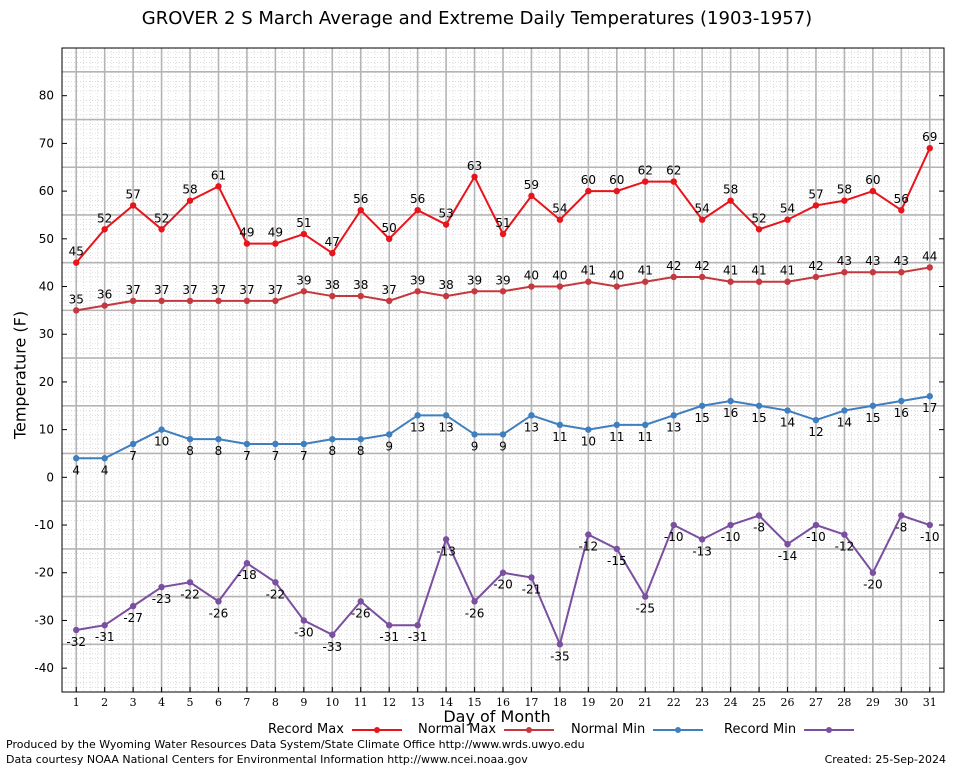 Image resolution: width=954 pixels, height=768 pixels. Describe the element at coordinates (845, 547) in the screenshot. I see `record-min-data-label: -12` at that location.